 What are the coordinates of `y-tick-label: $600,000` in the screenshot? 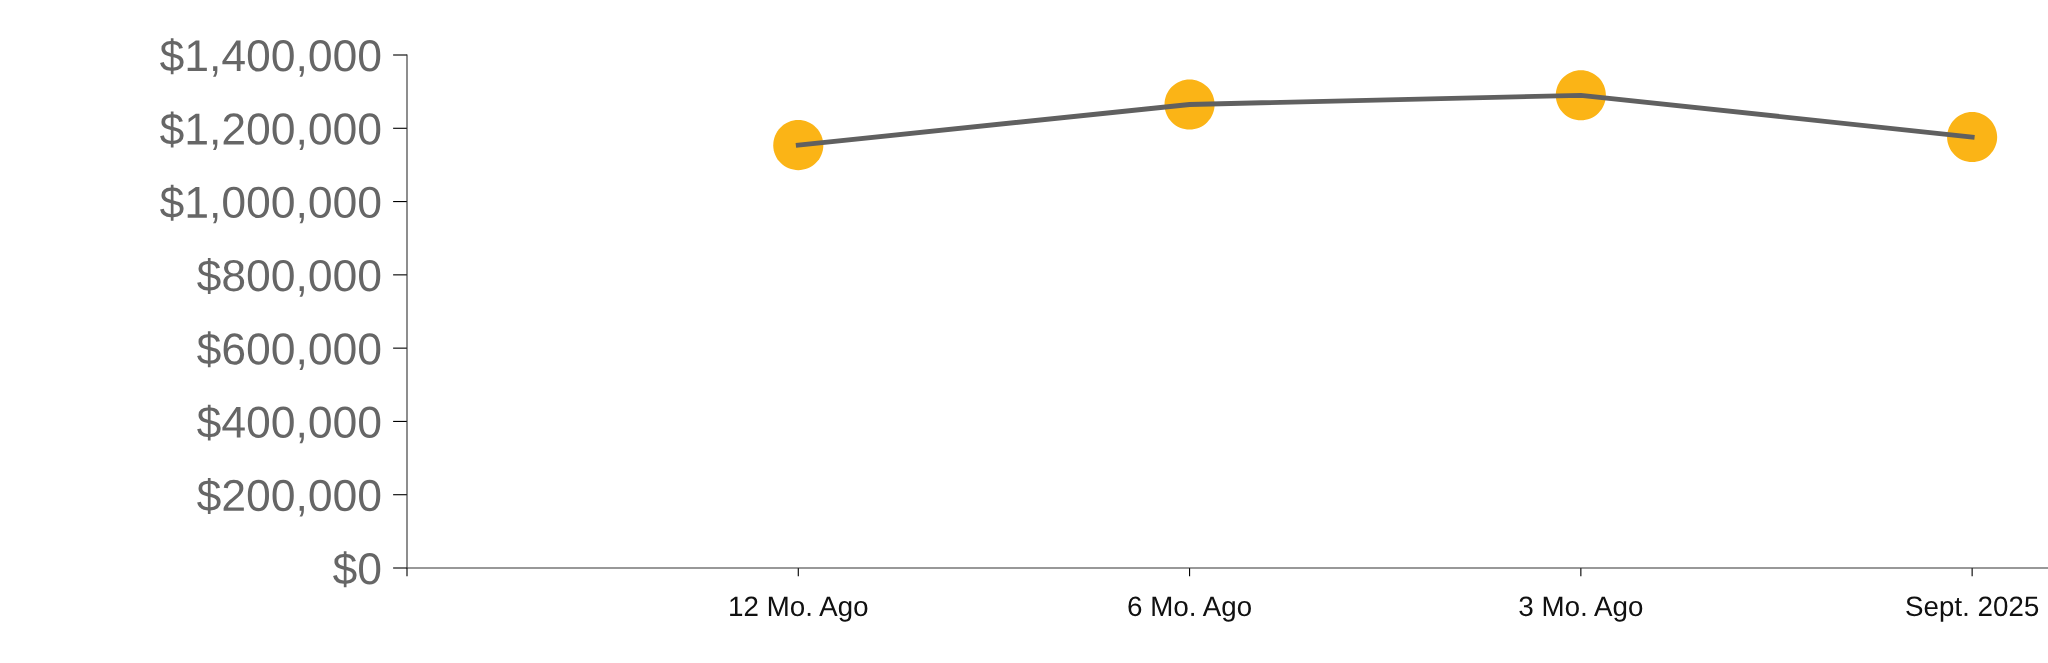 It's located at (289, 350).